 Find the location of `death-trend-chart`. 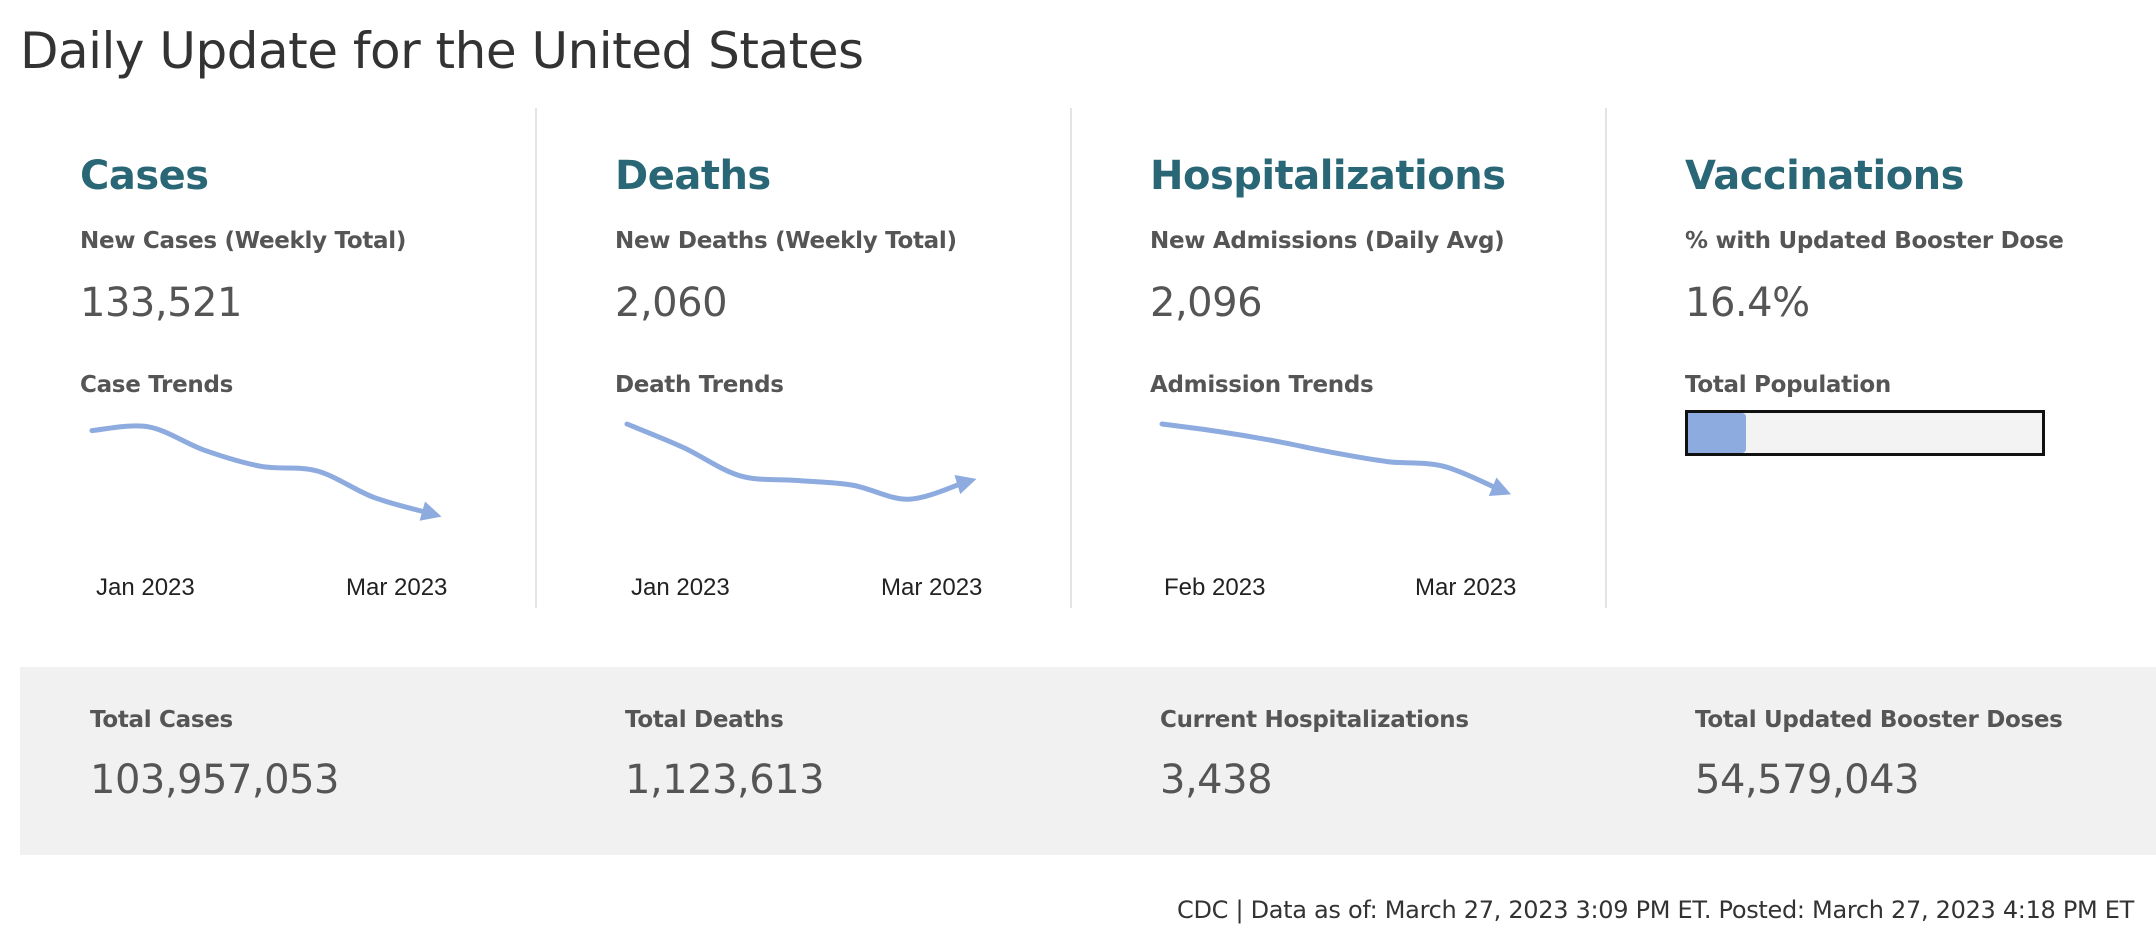

death-trend-chart is located at coordinates (800, 461).